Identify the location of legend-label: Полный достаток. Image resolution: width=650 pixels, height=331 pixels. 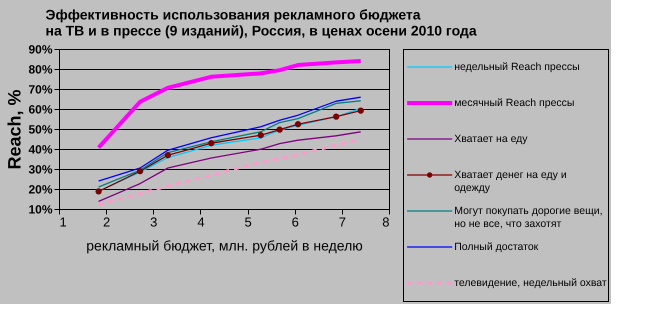
(496, 247).